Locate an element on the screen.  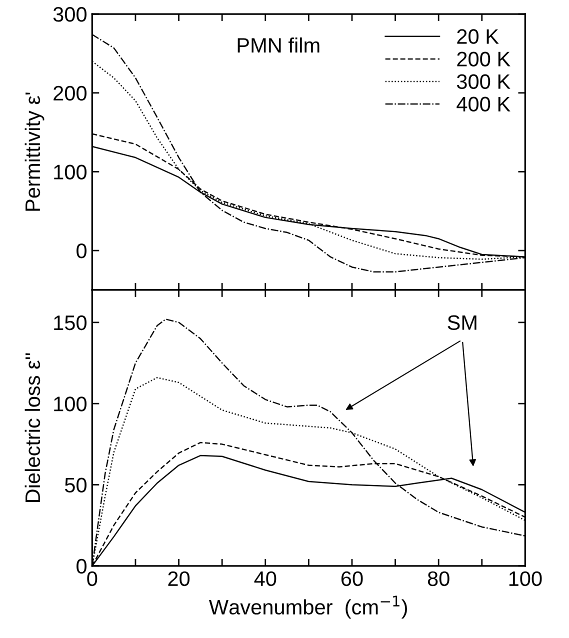
legend-label: 400 K is located at coordinates (483, 104).